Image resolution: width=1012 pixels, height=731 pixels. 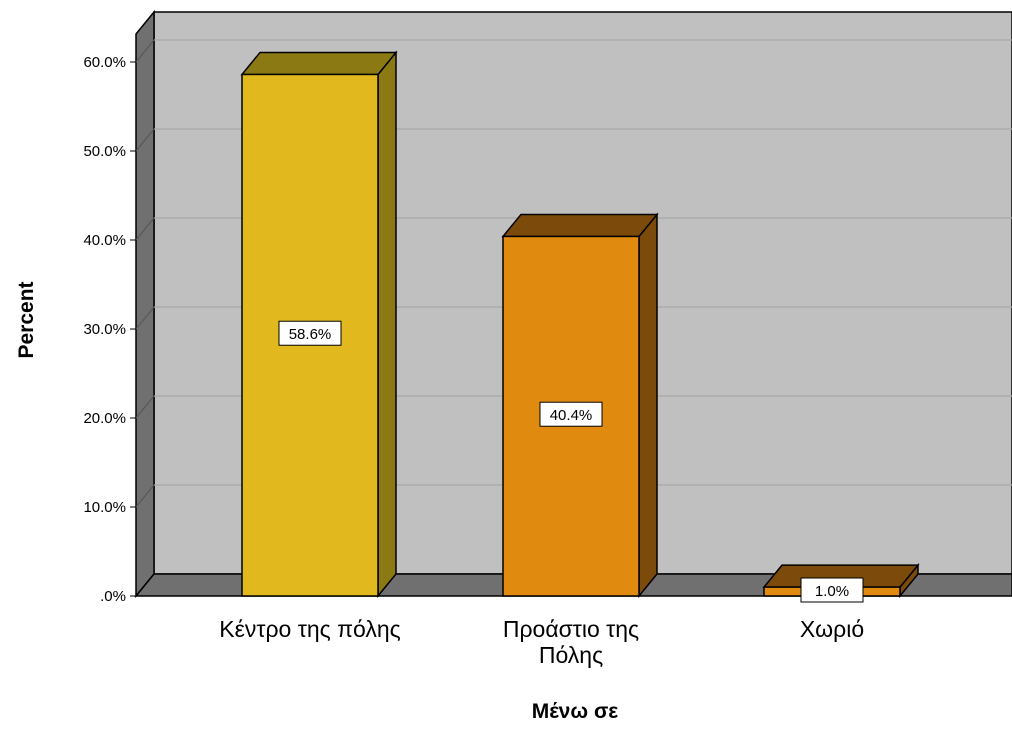 What do you see at coordinates (309, 629) in the screenshot?
I see `x-tick-label: Κέντρο της πόλης` at bounding box center [309, 629].